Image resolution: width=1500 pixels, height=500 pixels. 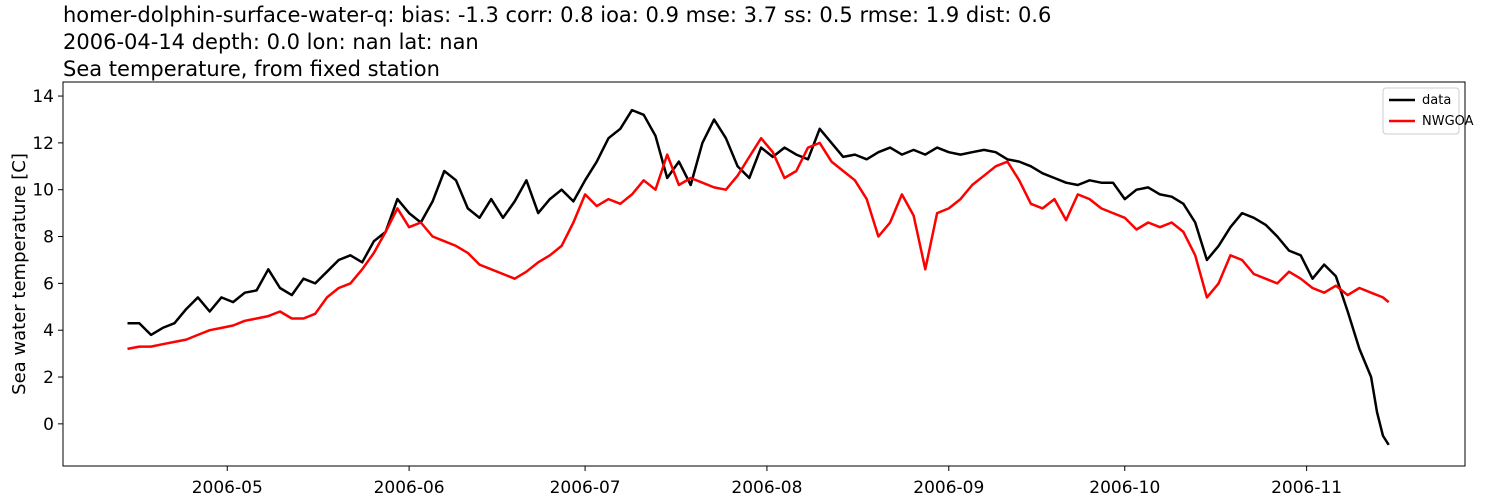 I want to click on chart-title-line-3: Sea temperature, from fixed station, so click(x=251, y=69).